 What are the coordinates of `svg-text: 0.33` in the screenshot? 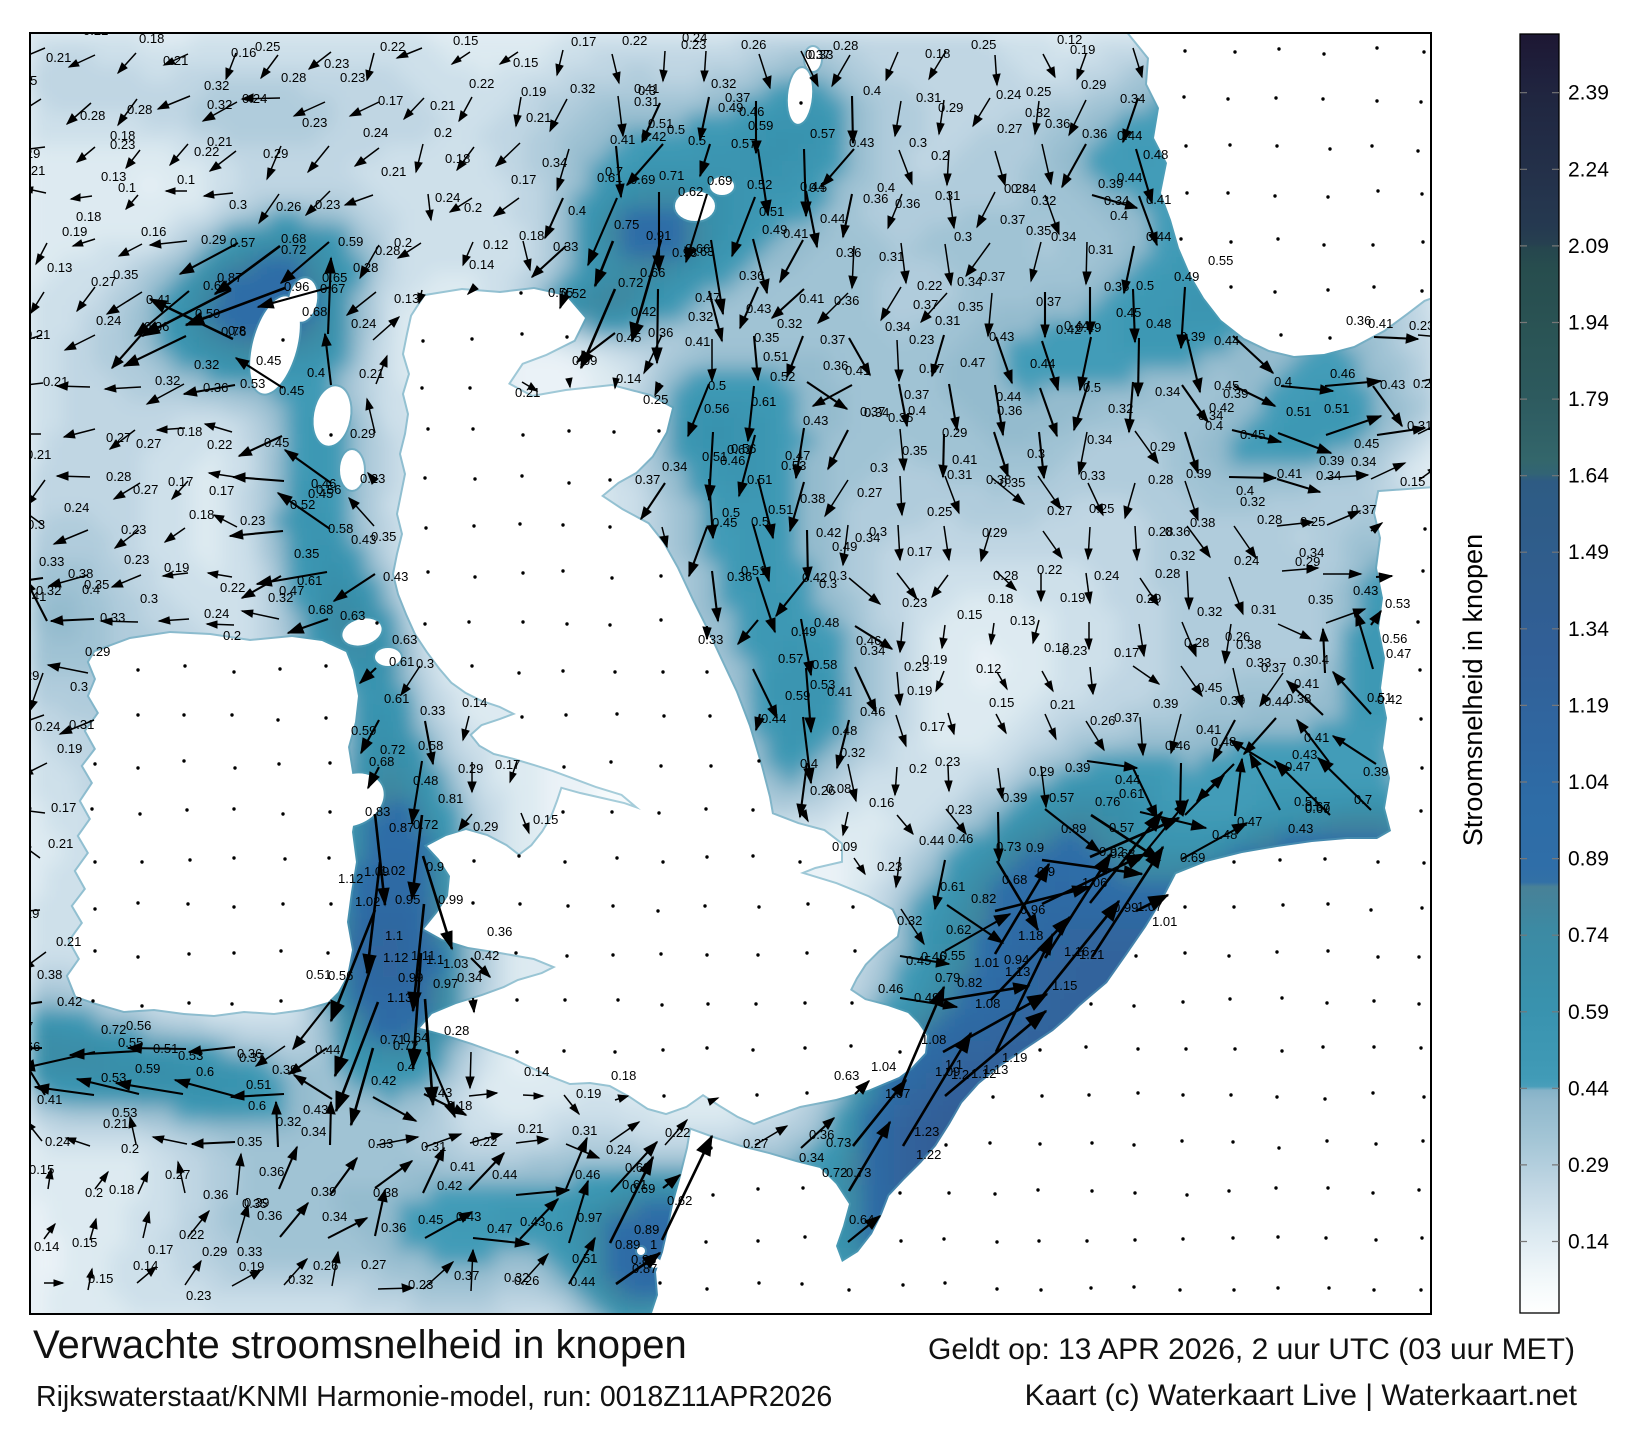 It's located at (432, 710).